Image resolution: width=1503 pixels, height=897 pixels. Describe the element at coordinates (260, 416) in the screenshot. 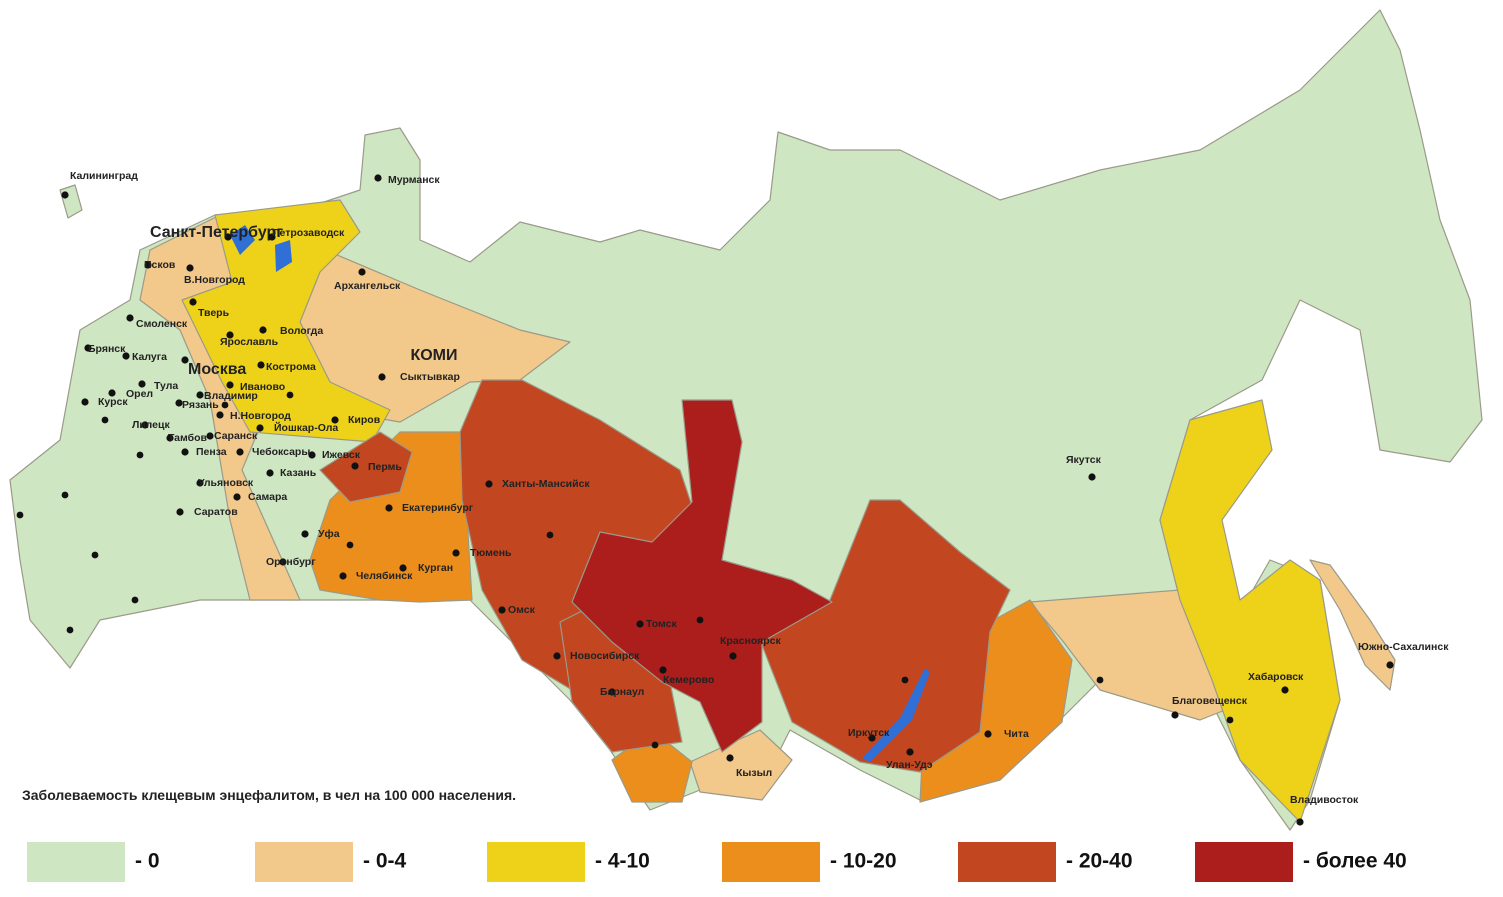

I see `city-label: Н.Новгород` at that location.